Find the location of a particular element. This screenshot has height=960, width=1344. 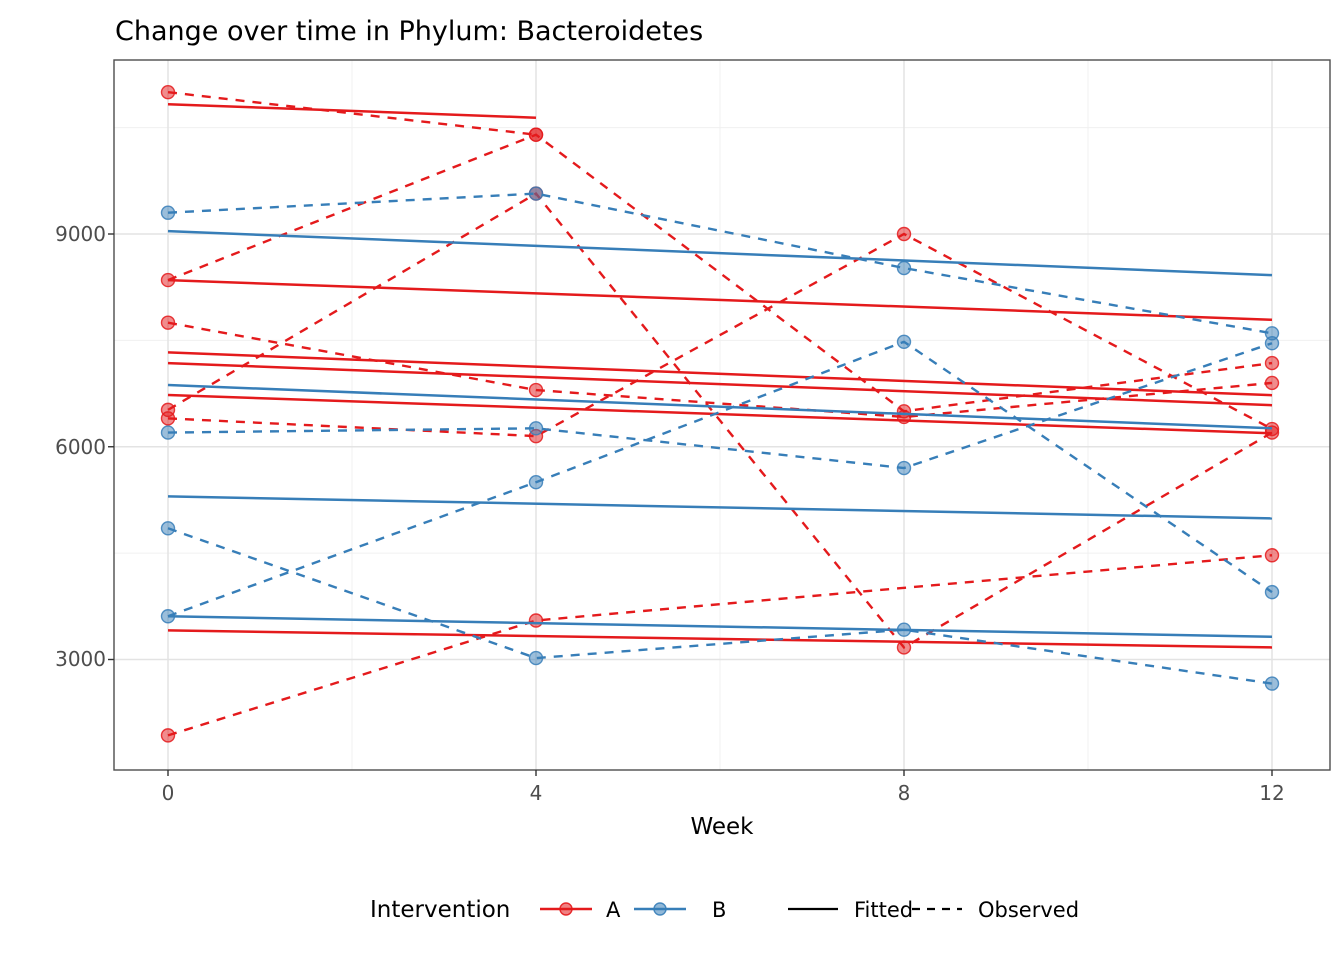

legend-item-fitted: Fitted is located at coordinates (850, 910).